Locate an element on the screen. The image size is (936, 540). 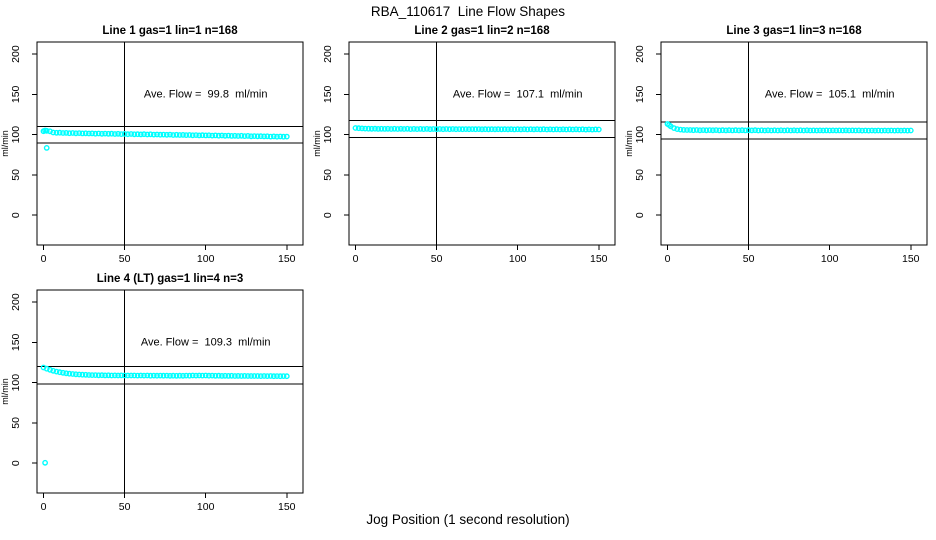
subplot-title: Line 1 gas=1 lin=1 n=168 is located at coordinates (170, 31).